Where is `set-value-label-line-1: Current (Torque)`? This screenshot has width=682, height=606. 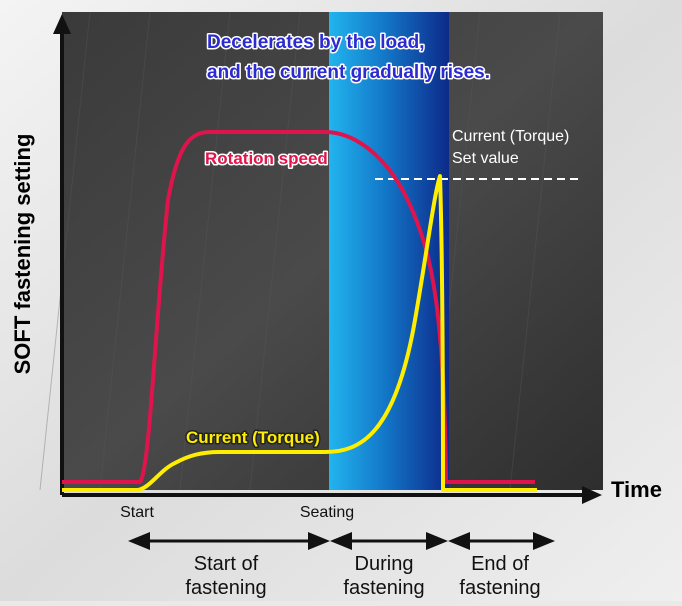 set-value-label-line-1: Current (Torque) is located at coordinates (510, 136).